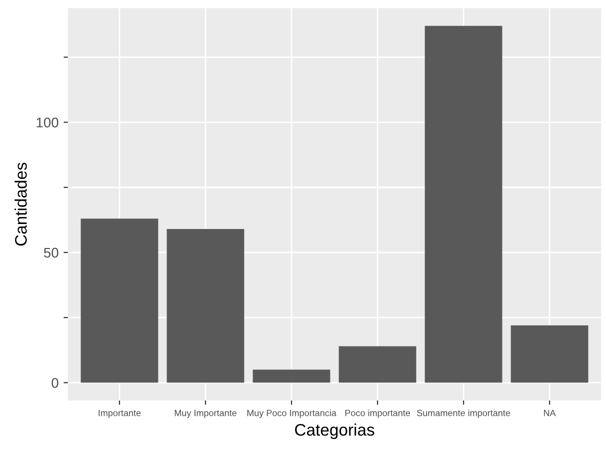  Describe the element at coordinates (550, 413) in the screenshot. I see `x-tick-label: NA` at that location.